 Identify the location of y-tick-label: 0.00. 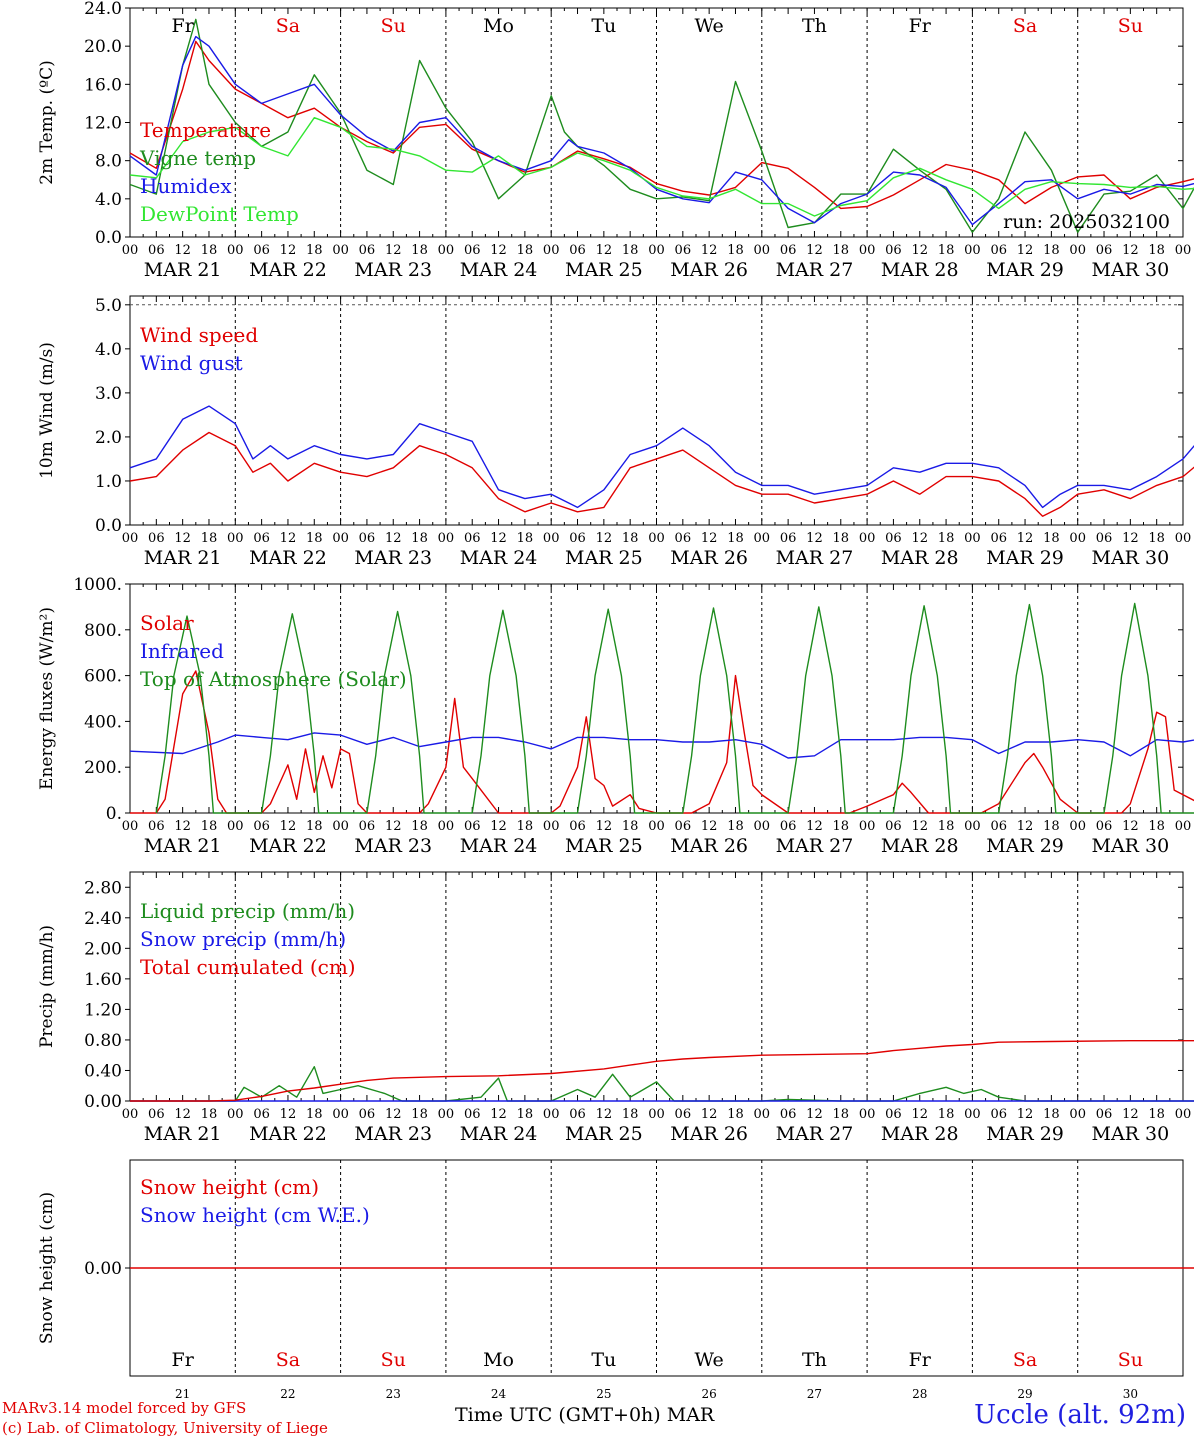
(103, 1102).